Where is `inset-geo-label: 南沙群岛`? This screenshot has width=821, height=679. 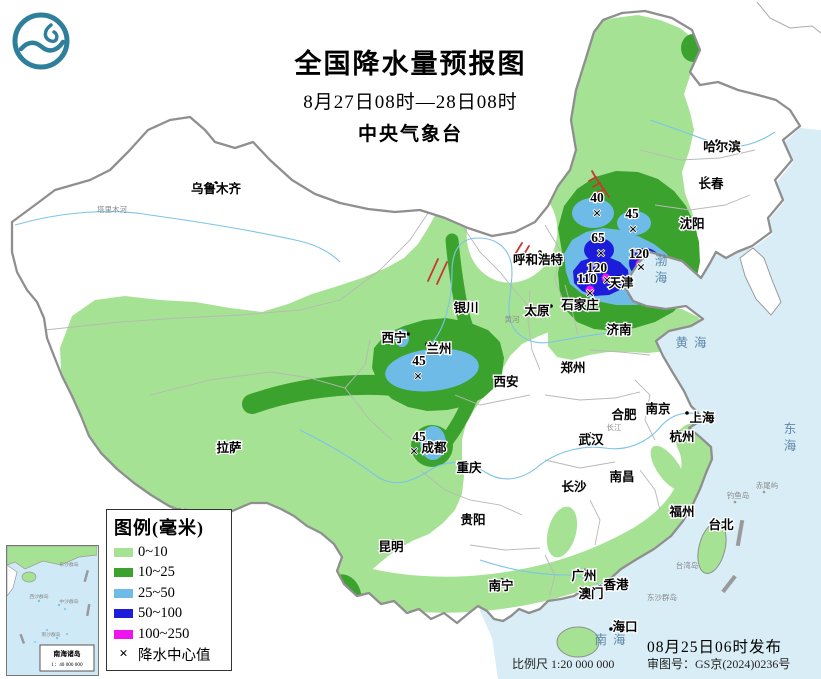 inset-geo-label: 南沙群岛 is located at coordinates (50, 634).